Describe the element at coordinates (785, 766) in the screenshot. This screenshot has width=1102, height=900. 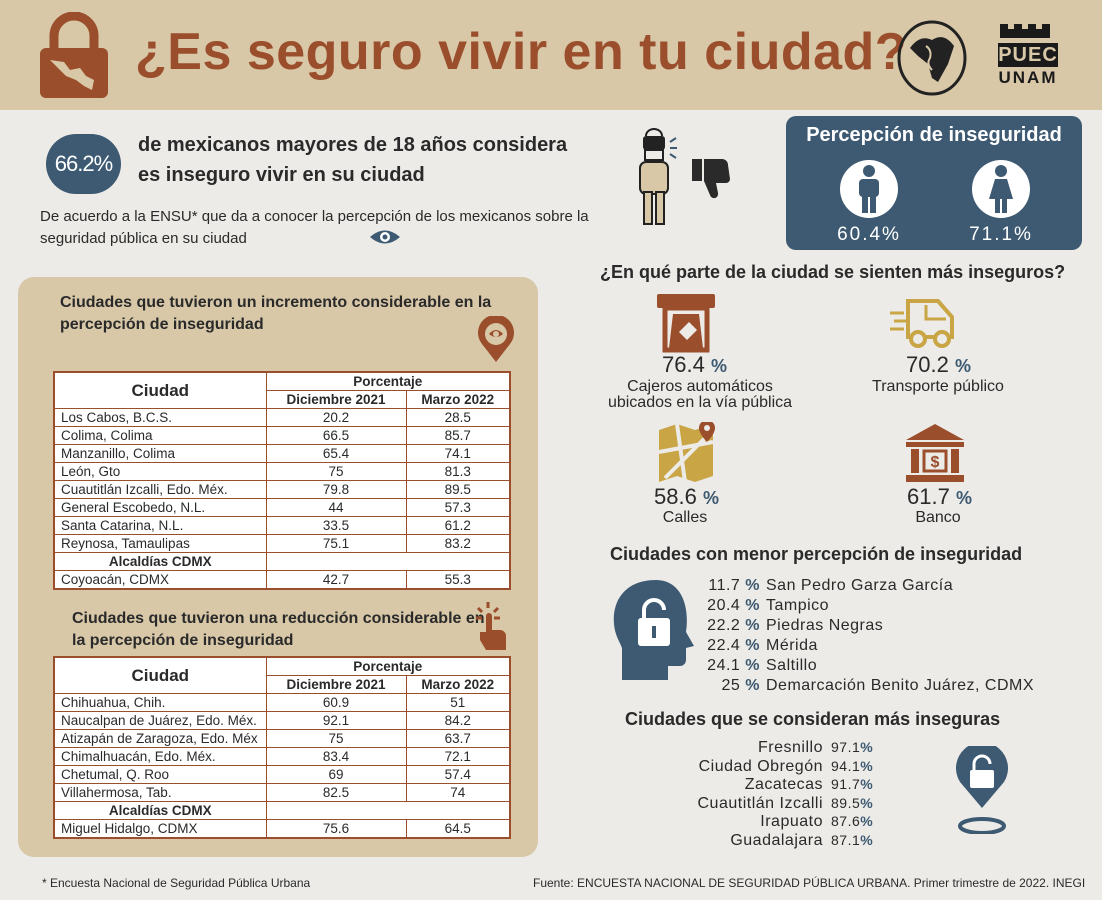
I see `list-item: Ciudad Obregón 94.1%` at that location.